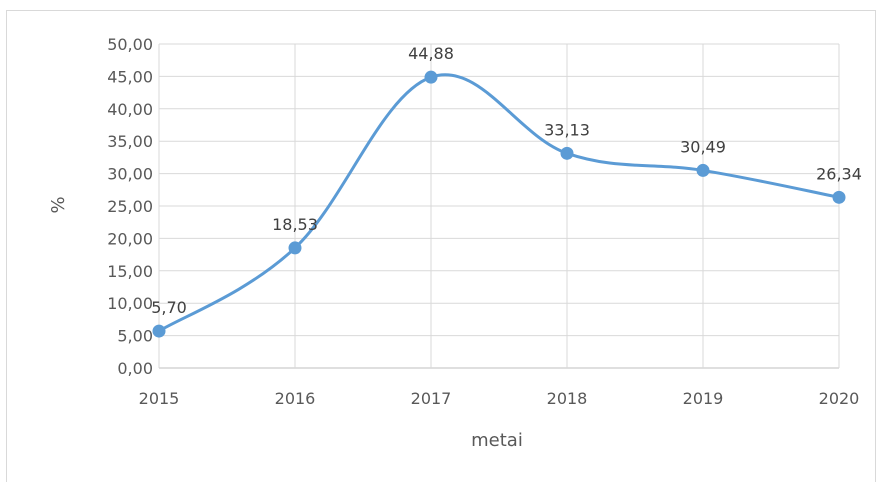 Image resolution: width=880 pixels, height=482 pixels. Describe the element at coordinates (130, 109) in the screenshot. I see `y-tick-label: 40,00` at that location.